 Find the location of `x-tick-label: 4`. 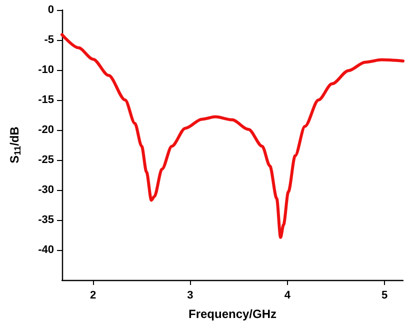

x-tick-label: 4 is located at coordinates (288, 296).